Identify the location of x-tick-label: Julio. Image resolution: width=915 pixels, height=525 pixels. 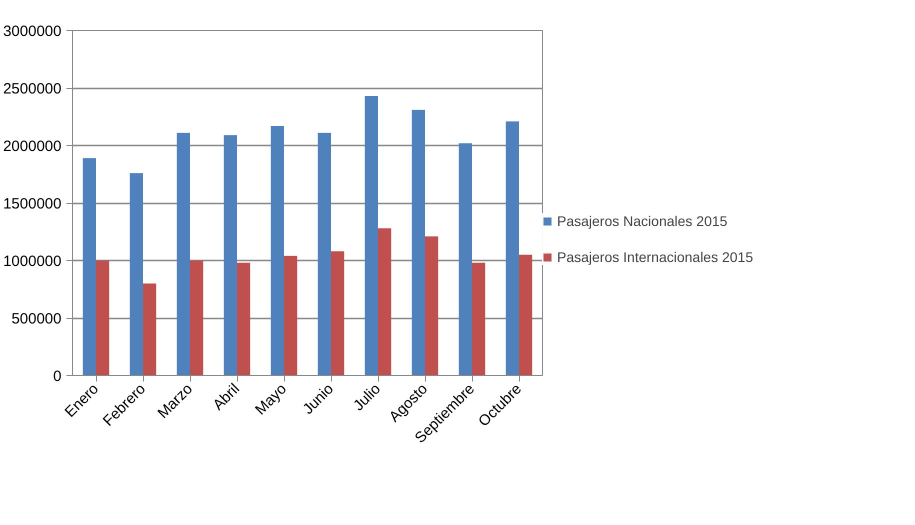
(367, 397).